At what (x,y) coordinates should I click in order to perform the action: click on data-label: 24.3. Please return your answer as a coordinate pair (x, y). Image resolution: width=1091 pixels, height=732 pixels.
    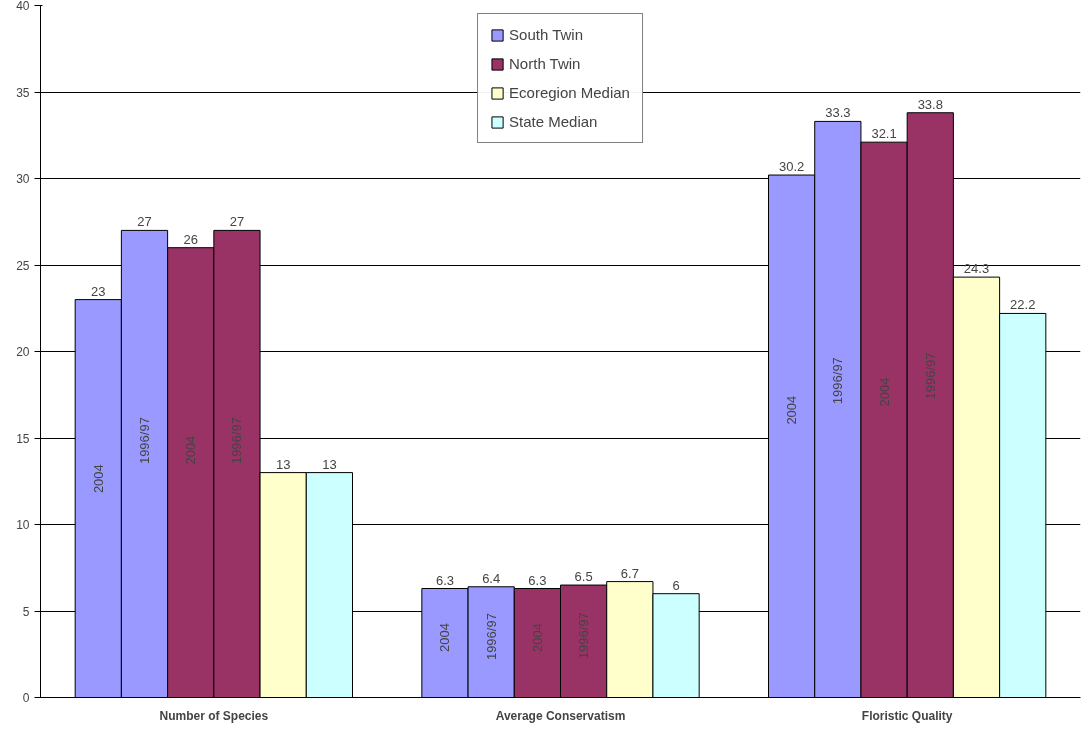
    Looking at the image, I should click on (976, 269).